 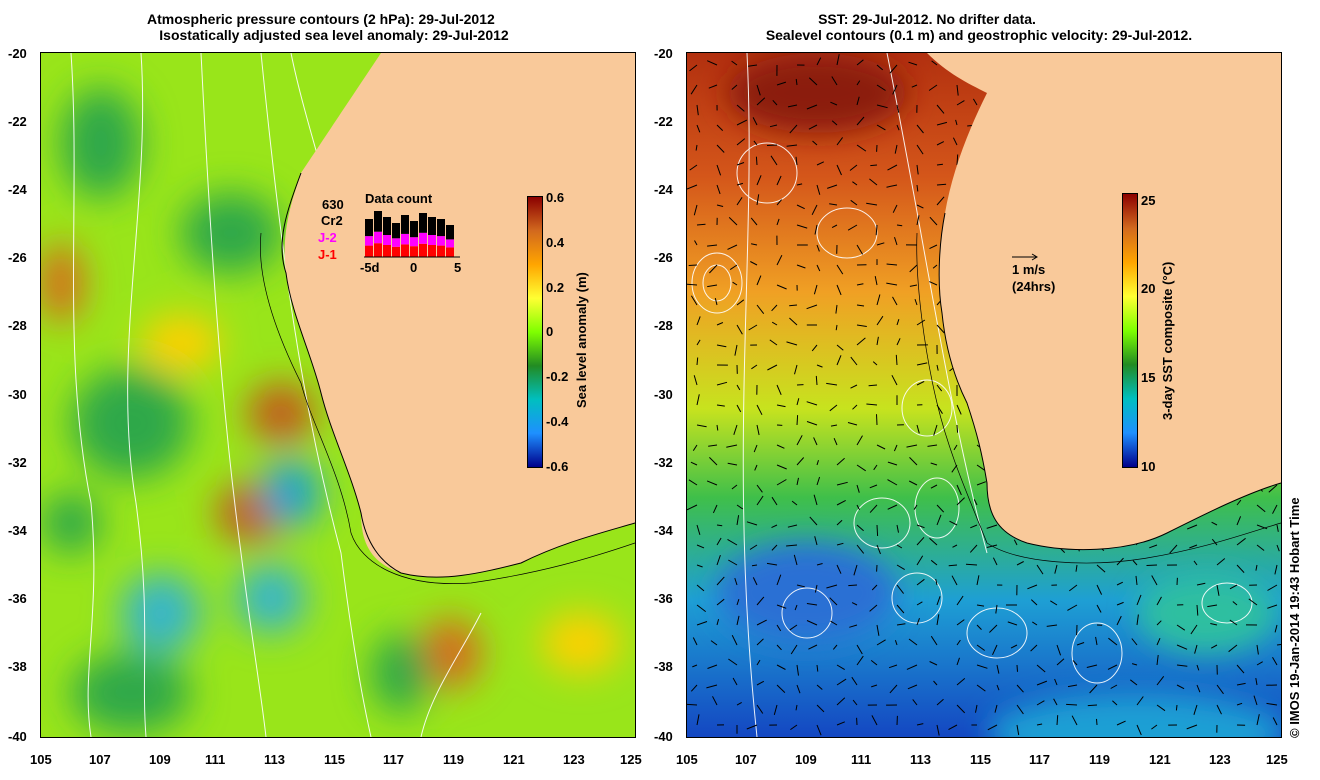 I want to click on right-xtick: 123, so click(x=1220, y=759).